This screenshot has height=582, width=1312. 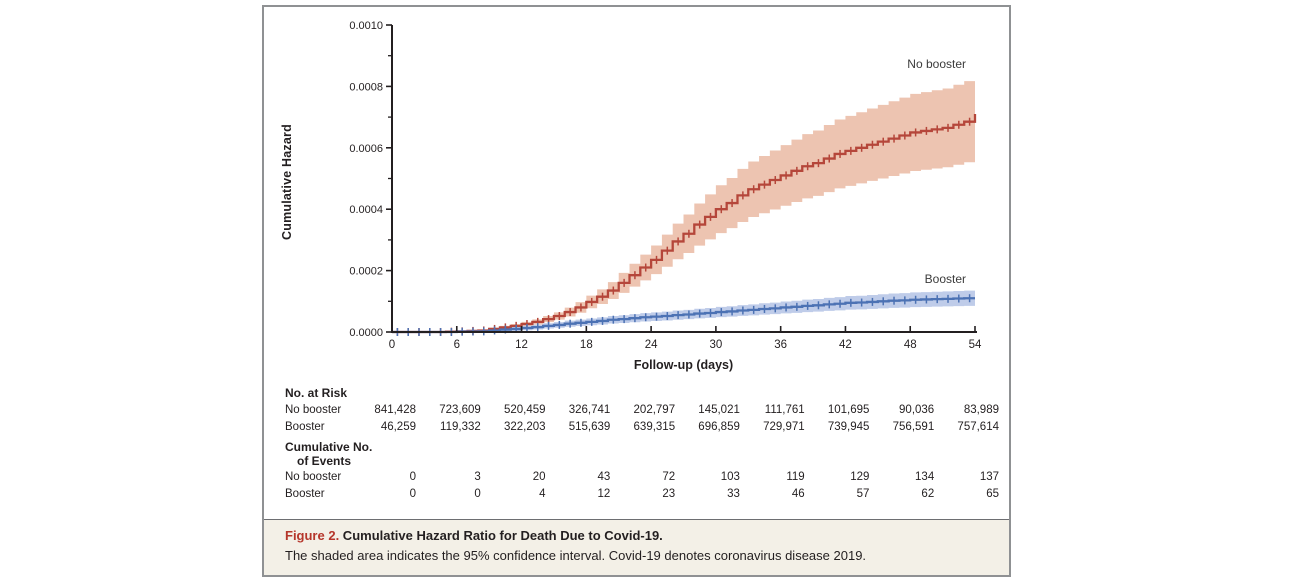 What do you see at coordinates (287, 182) in the screenshot?
I see `y-axis-title: Cumulative Hazard` at bounding box center [287, 182].